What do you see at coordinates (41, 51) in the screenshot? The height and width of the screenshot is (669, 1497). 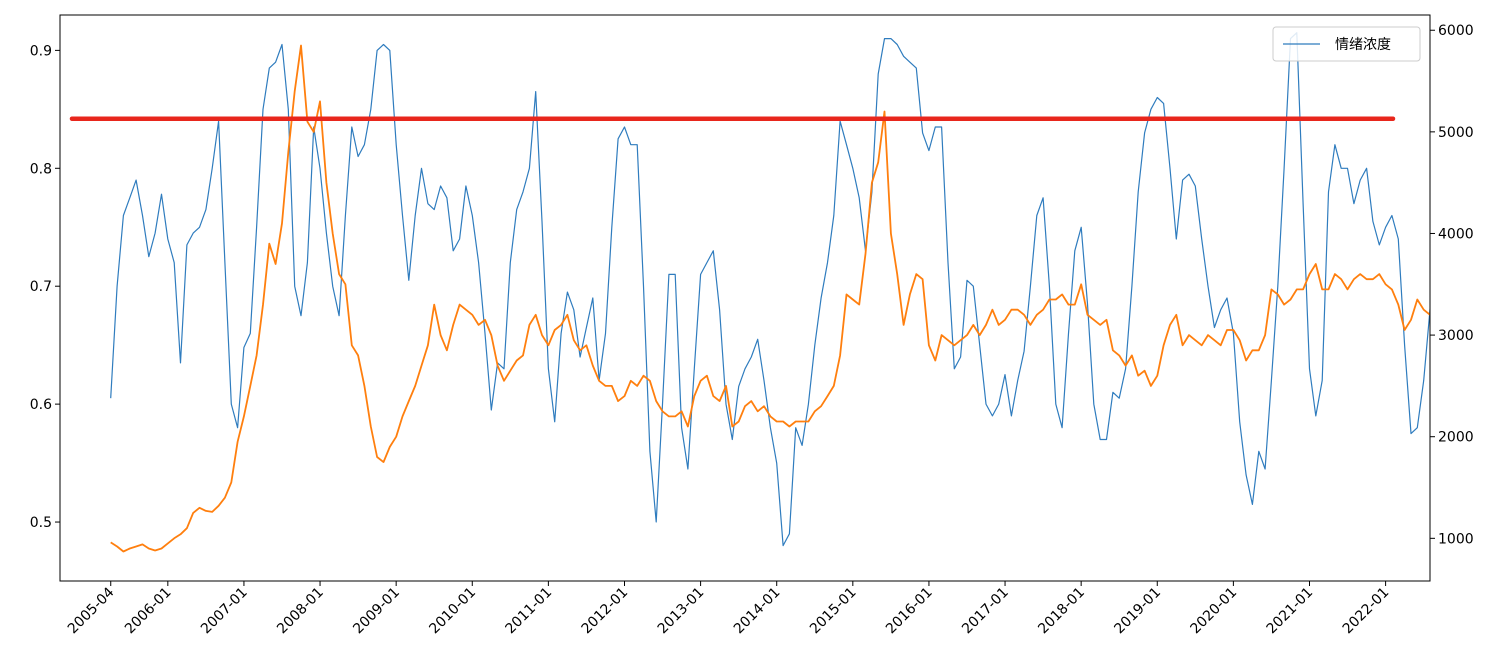 I see `left-tick-label: 0.9` at bounding box center [41, 51].